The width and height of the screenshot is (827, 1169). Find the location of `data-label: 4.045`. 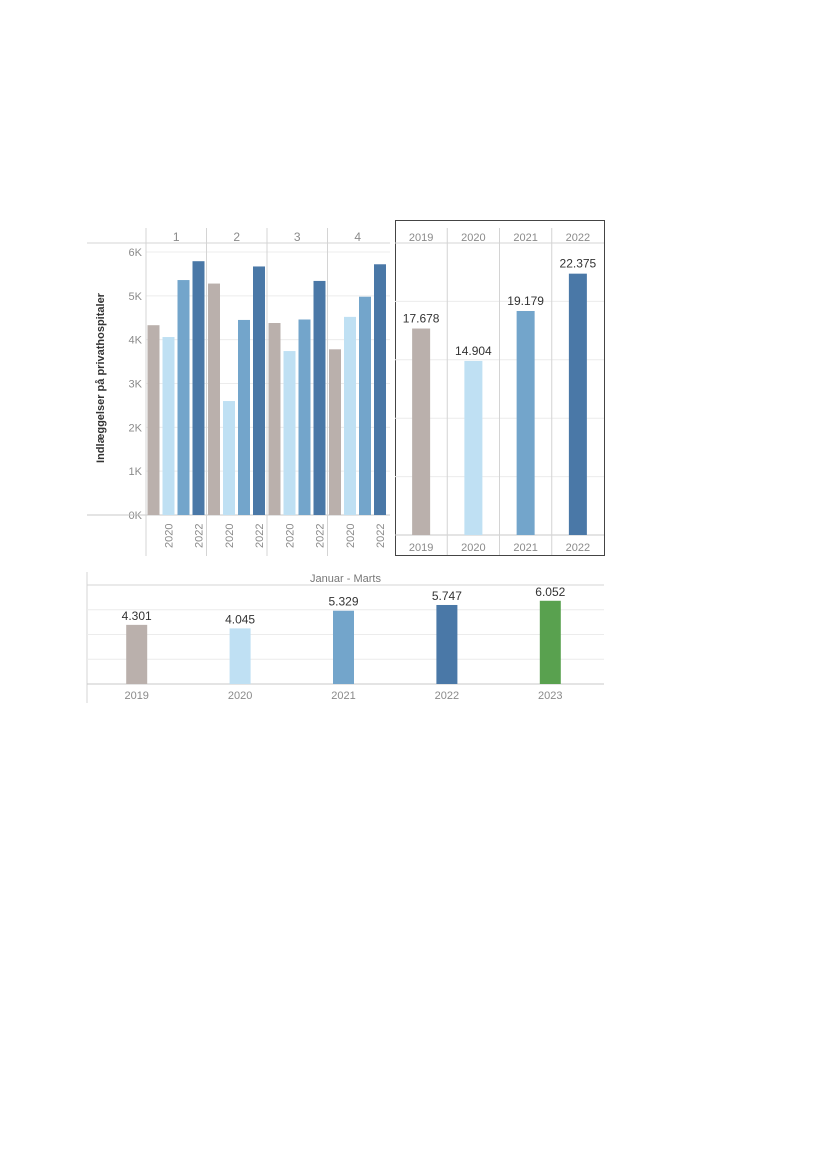

data-label: 4.045 is located at coordinates (240, 619).